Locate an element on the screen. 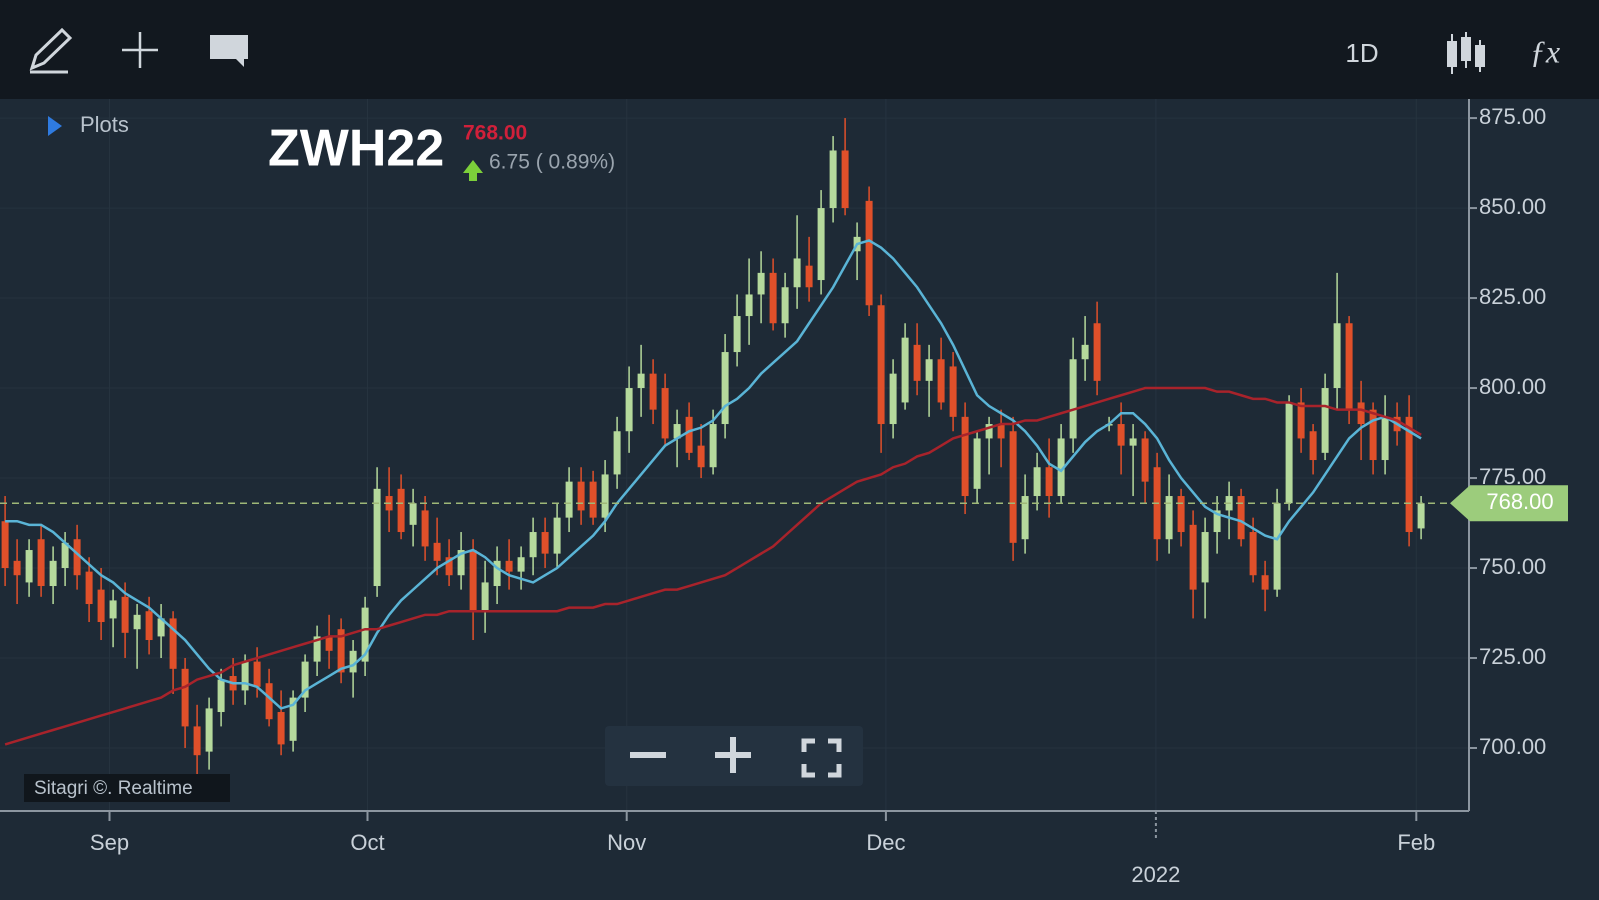 The image size is (1599, 900). symbol: ZWH22 is located at coordinates (356, 149).